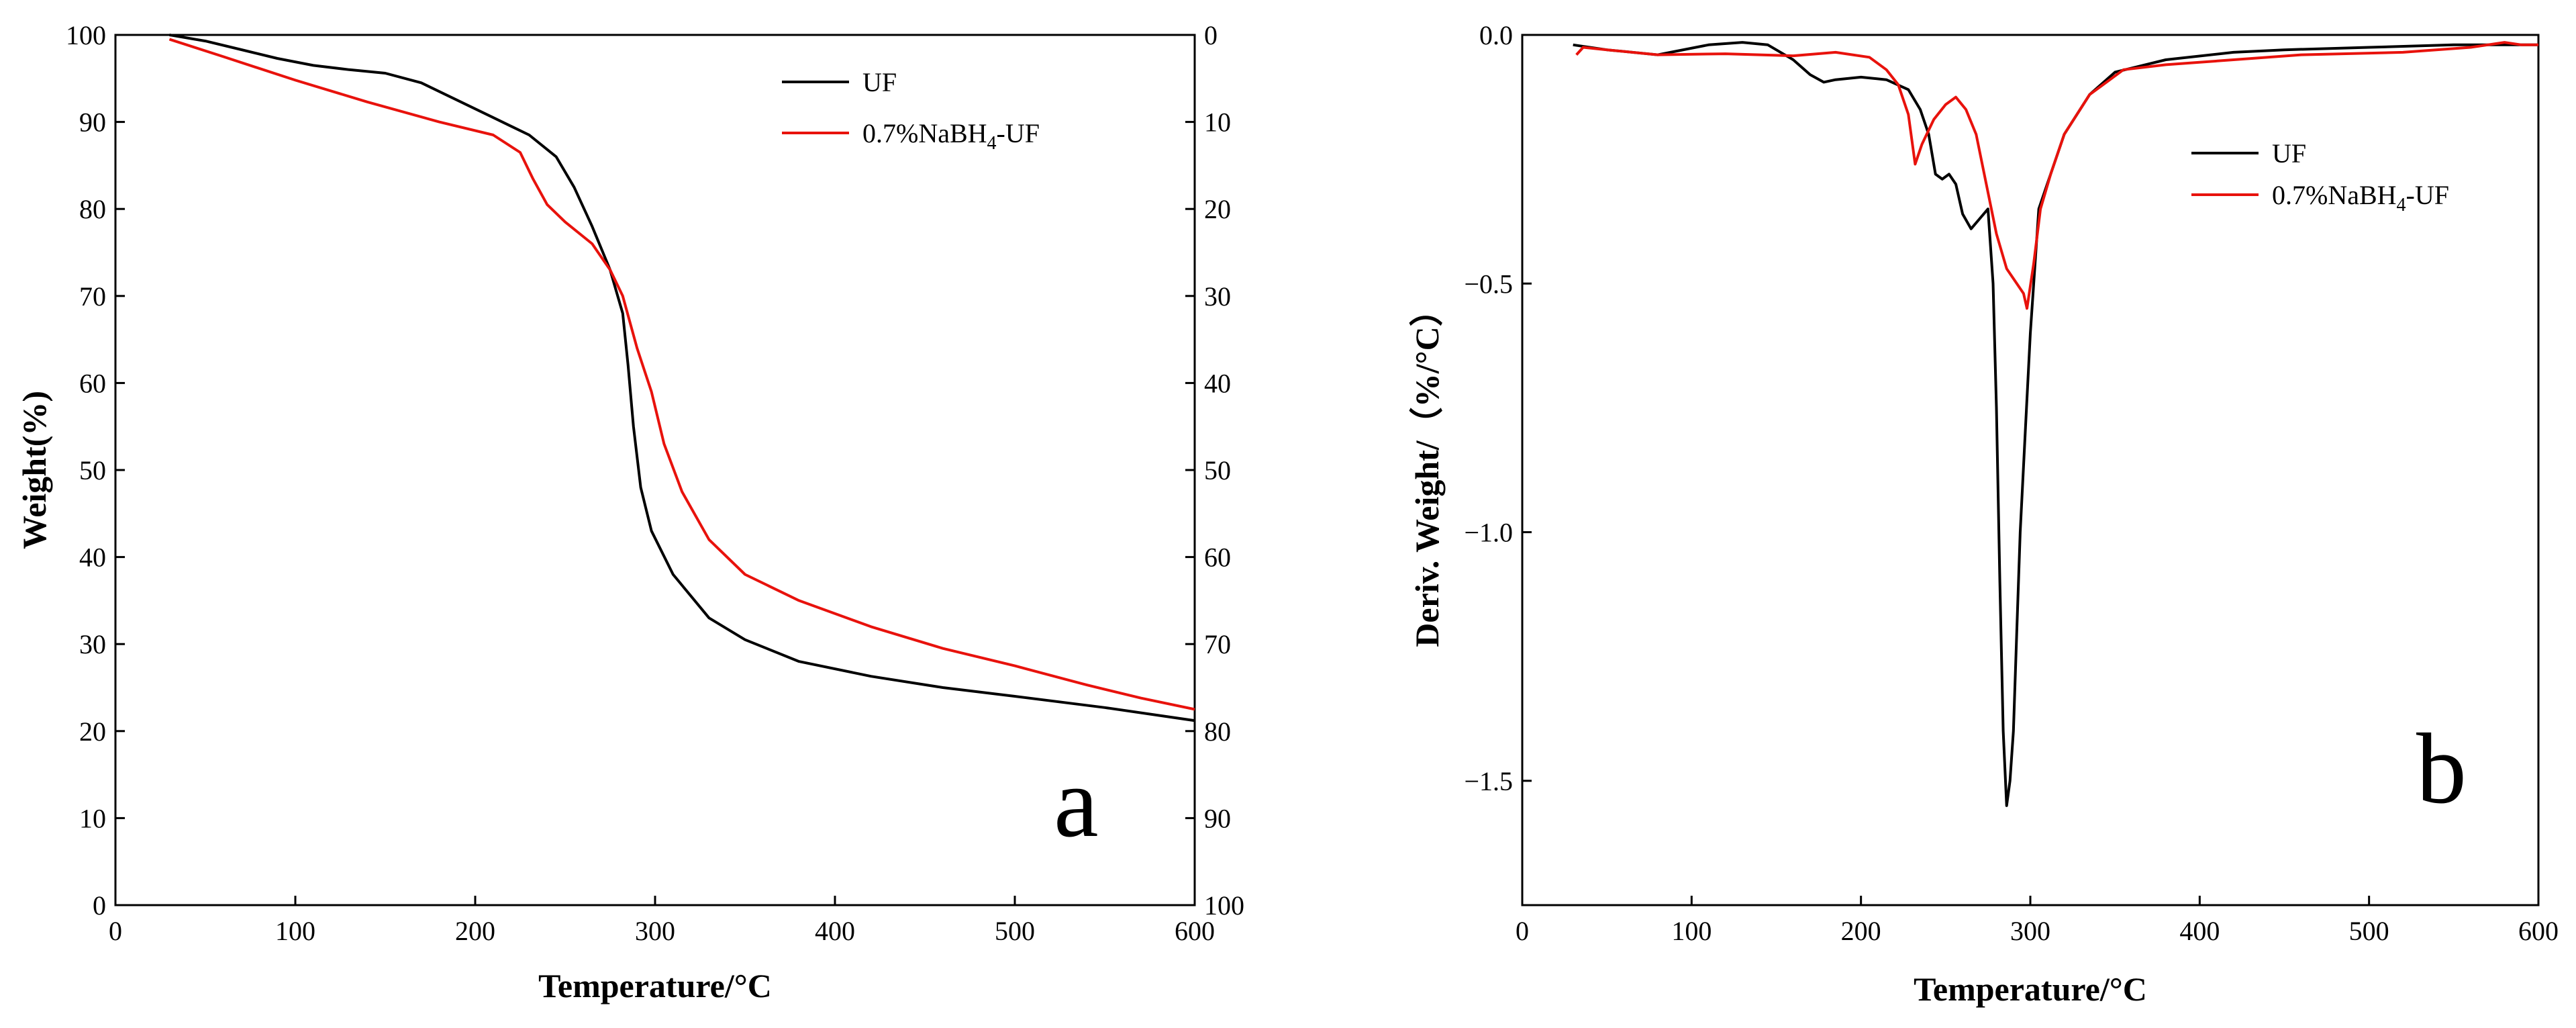 This screenshot has height=1028, width=2576. What do you see at coordinates (475, 931) in the screenshot?
I see `panel-a-x-tick-label: 200` at bounding box center [475, 931].